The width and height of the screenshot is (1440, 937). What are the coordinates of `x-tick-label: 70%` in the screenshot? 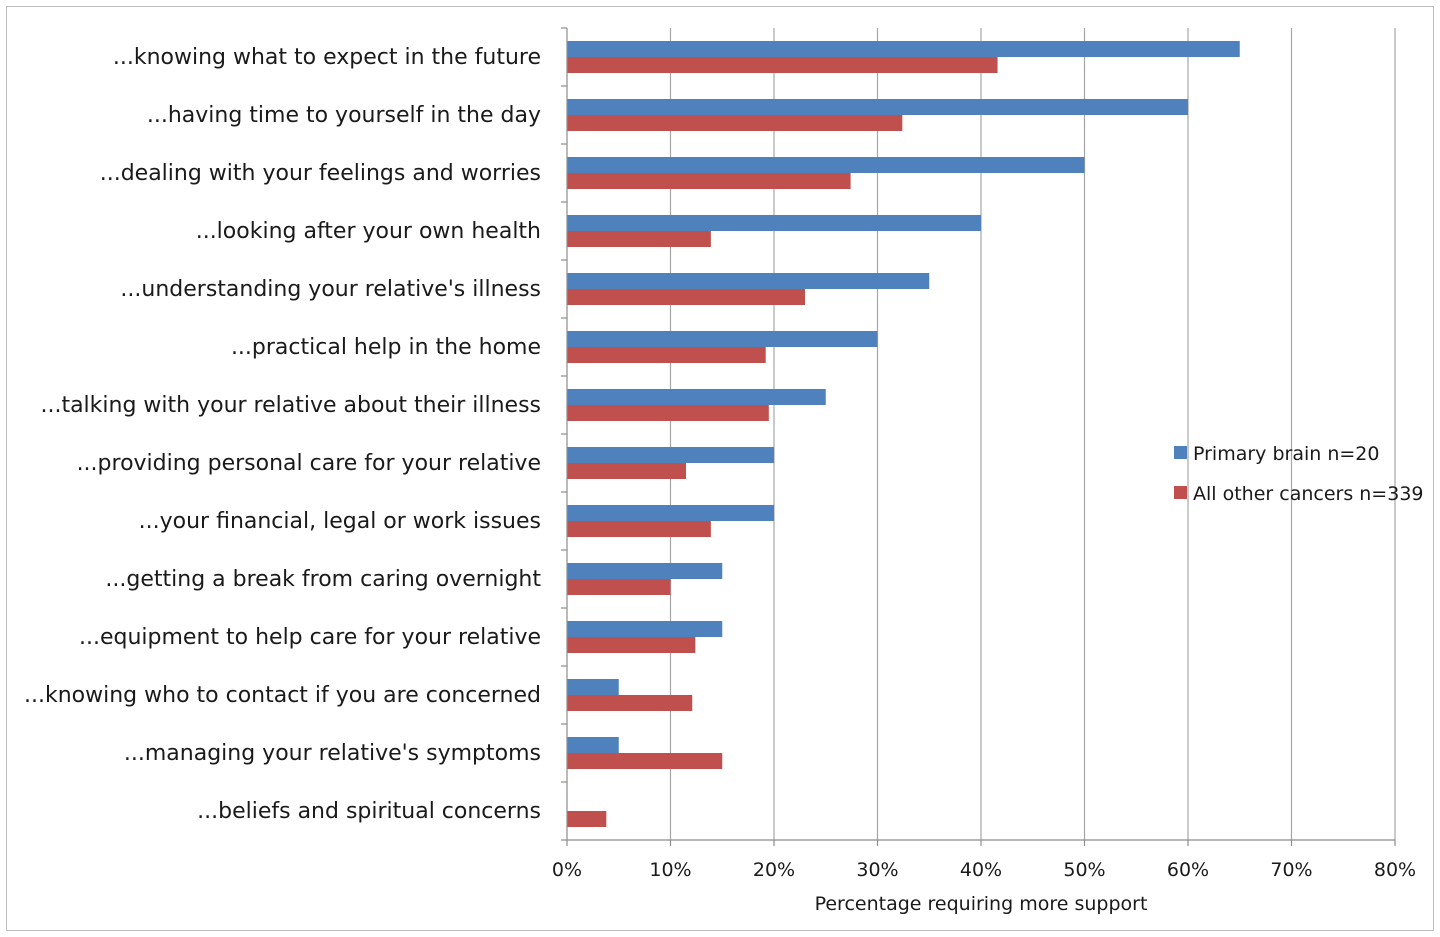 It's located at (1291, 870).